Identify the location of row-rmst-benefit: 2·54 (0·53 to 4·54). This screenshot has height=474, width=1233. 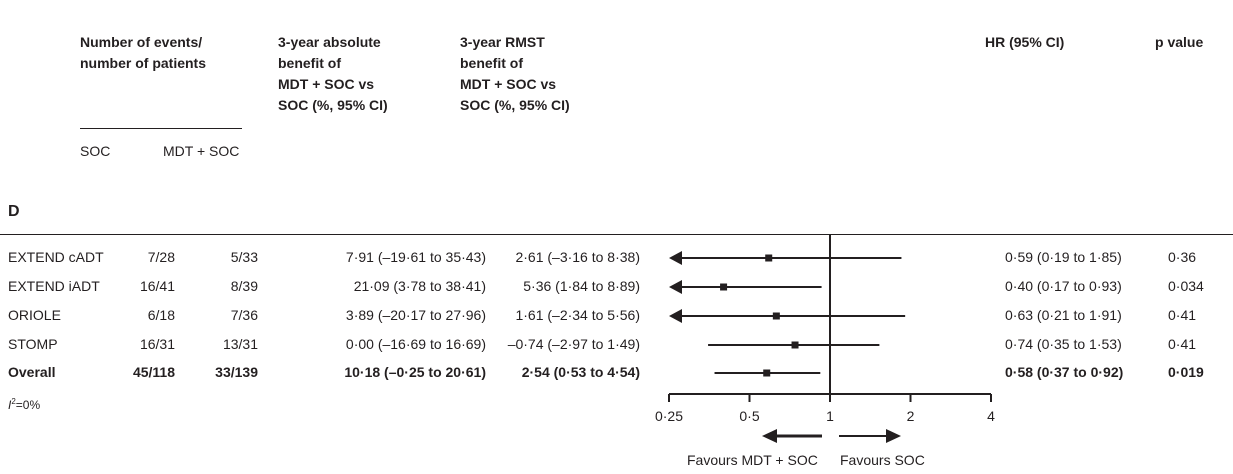
(580, 372).